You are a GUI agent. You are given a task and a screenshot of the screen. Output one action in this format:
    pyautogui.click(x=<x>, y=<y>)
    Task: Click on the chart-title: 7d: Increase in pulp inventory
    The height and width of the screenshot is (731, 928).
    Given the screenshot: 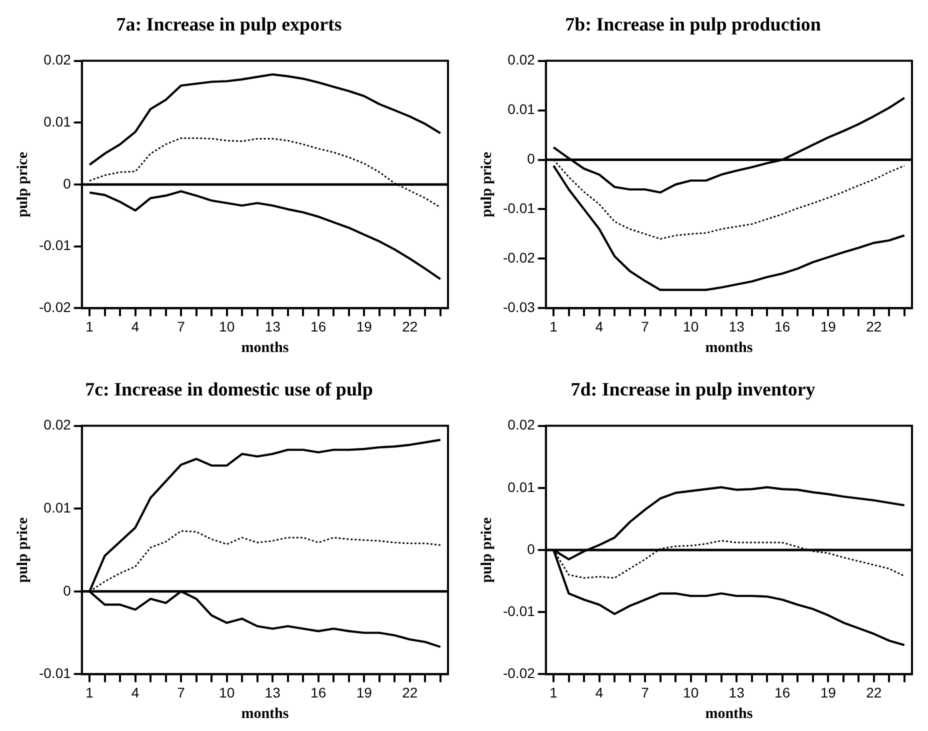 What is the action you would take?
    pyautogui.click(x=693, y=389)
    